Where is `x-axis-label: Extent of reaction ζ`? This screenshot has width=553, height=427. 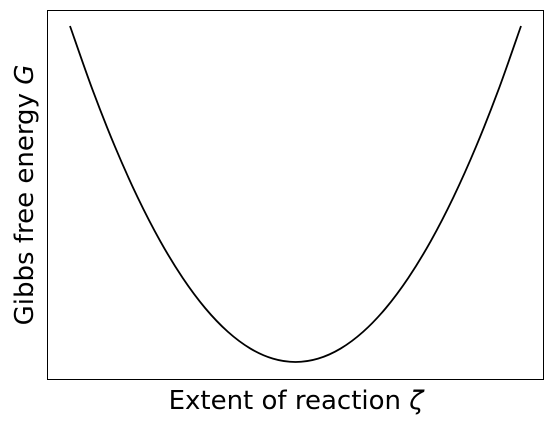 x-axis-label: Extent of reaction ζ is located at coordinates (297, 401).